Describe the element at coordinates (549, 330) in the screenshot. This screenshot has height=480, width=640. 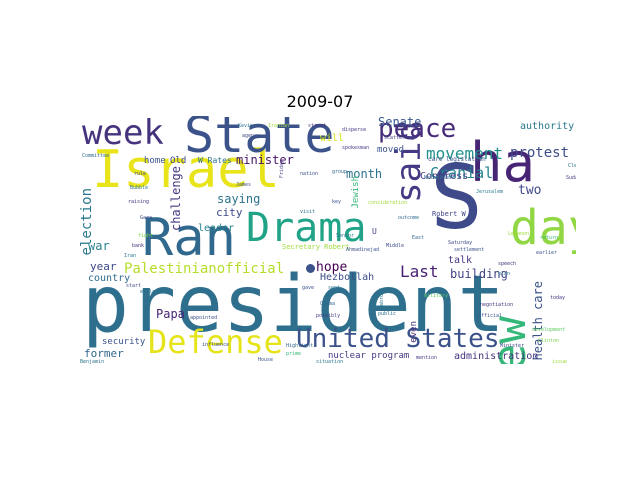
I see `word-development: development` at that location.